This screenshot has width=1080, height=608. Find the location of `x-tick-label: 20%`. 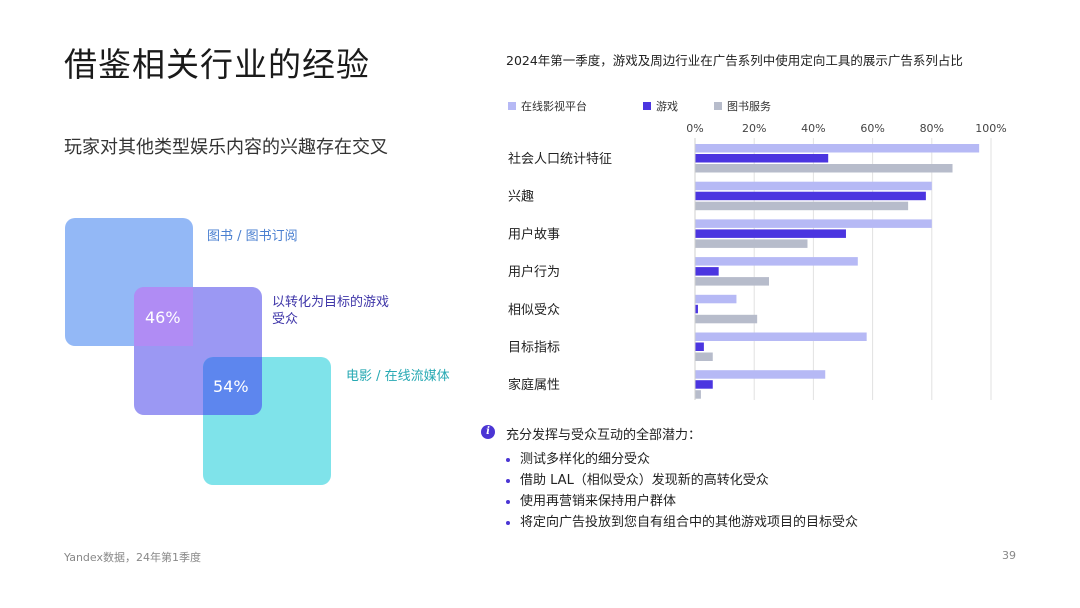

x-tick-label: 20% is located at coordinates (754, 128).